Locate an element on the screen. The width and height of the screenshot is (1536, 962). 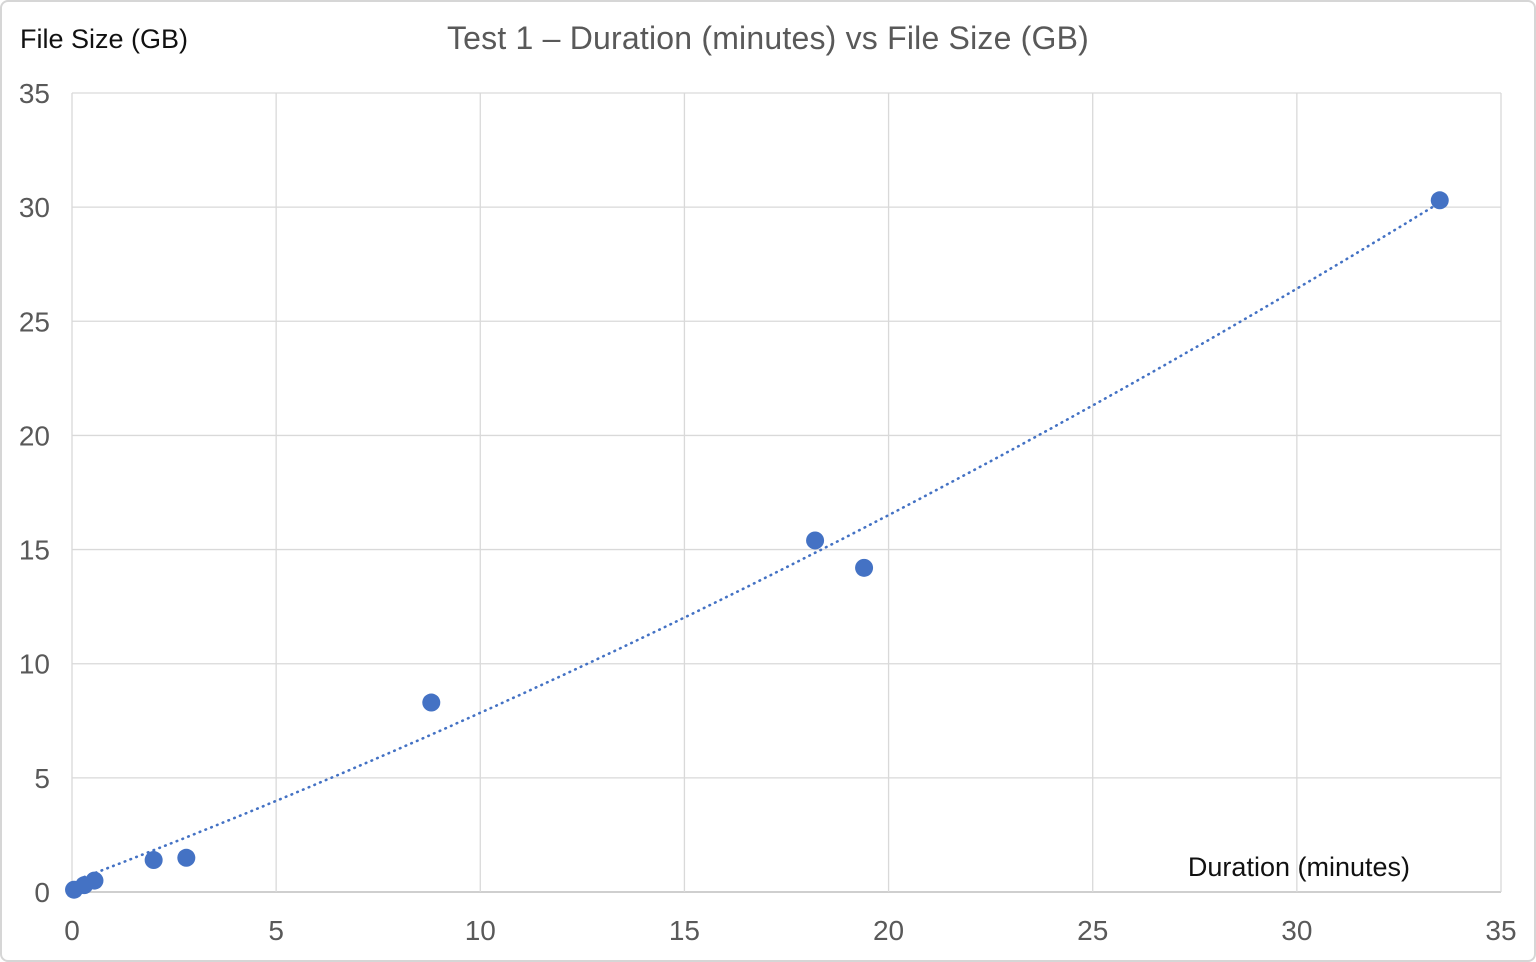
x-tick-label: 20 is located at coordinates (888, 930).